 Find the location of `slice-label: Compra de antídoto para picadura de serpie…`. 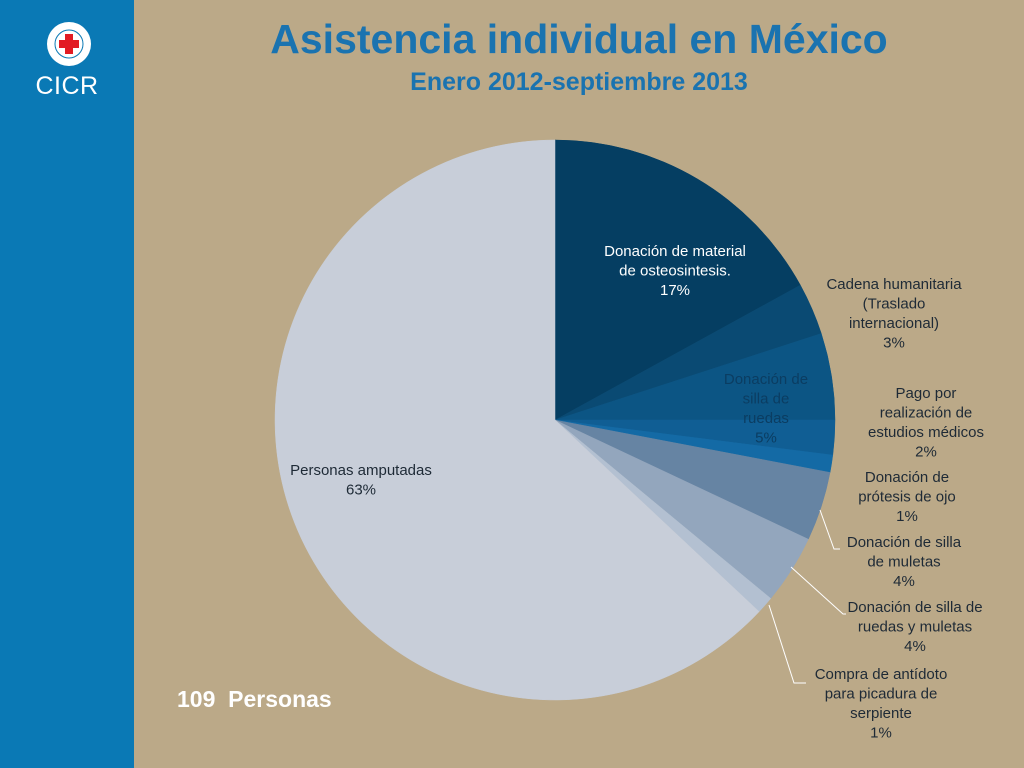

slice-label: Compra de antídoto para picadura de serpie… is located at coordinates (881, 704).